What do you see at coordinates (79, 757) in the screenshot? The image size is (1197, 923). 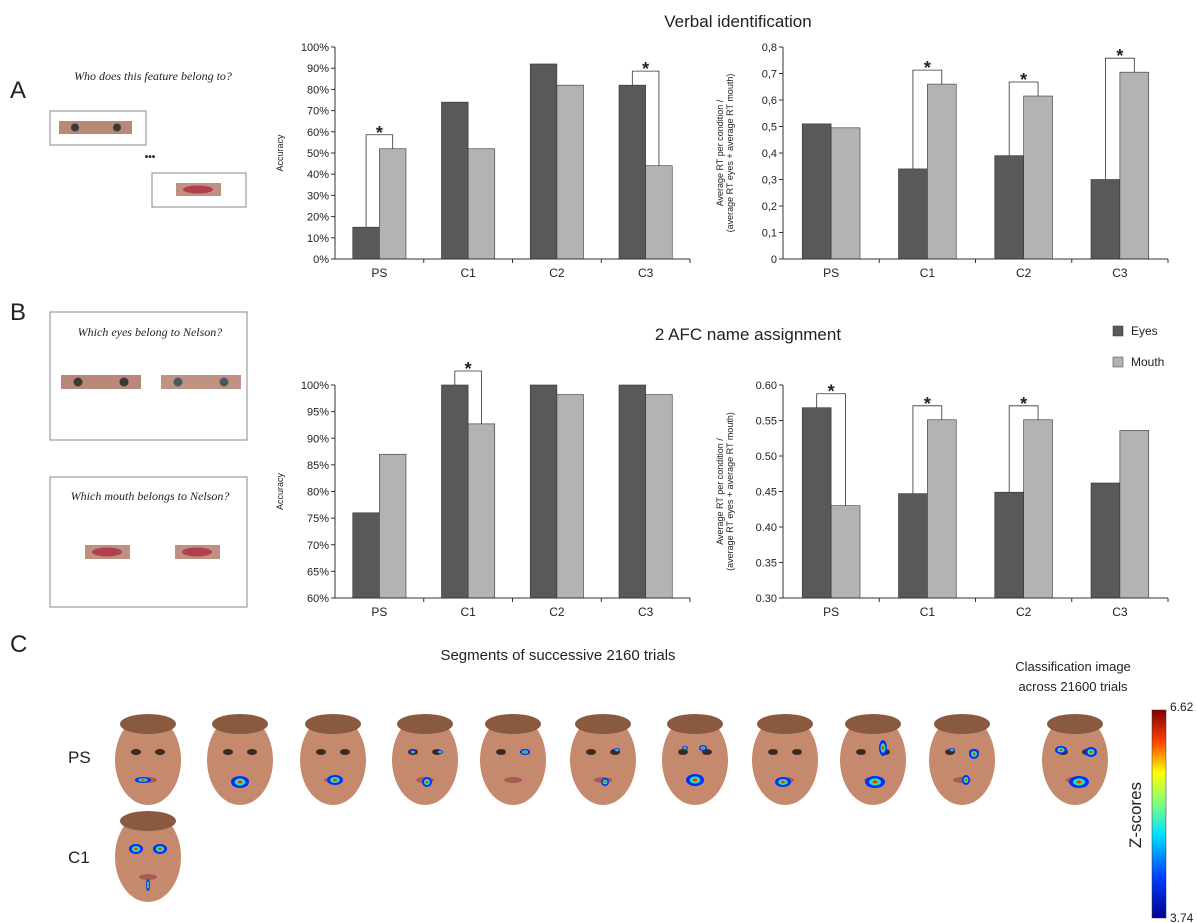 I see `row-label: PS` at bounding box center [79, 757].